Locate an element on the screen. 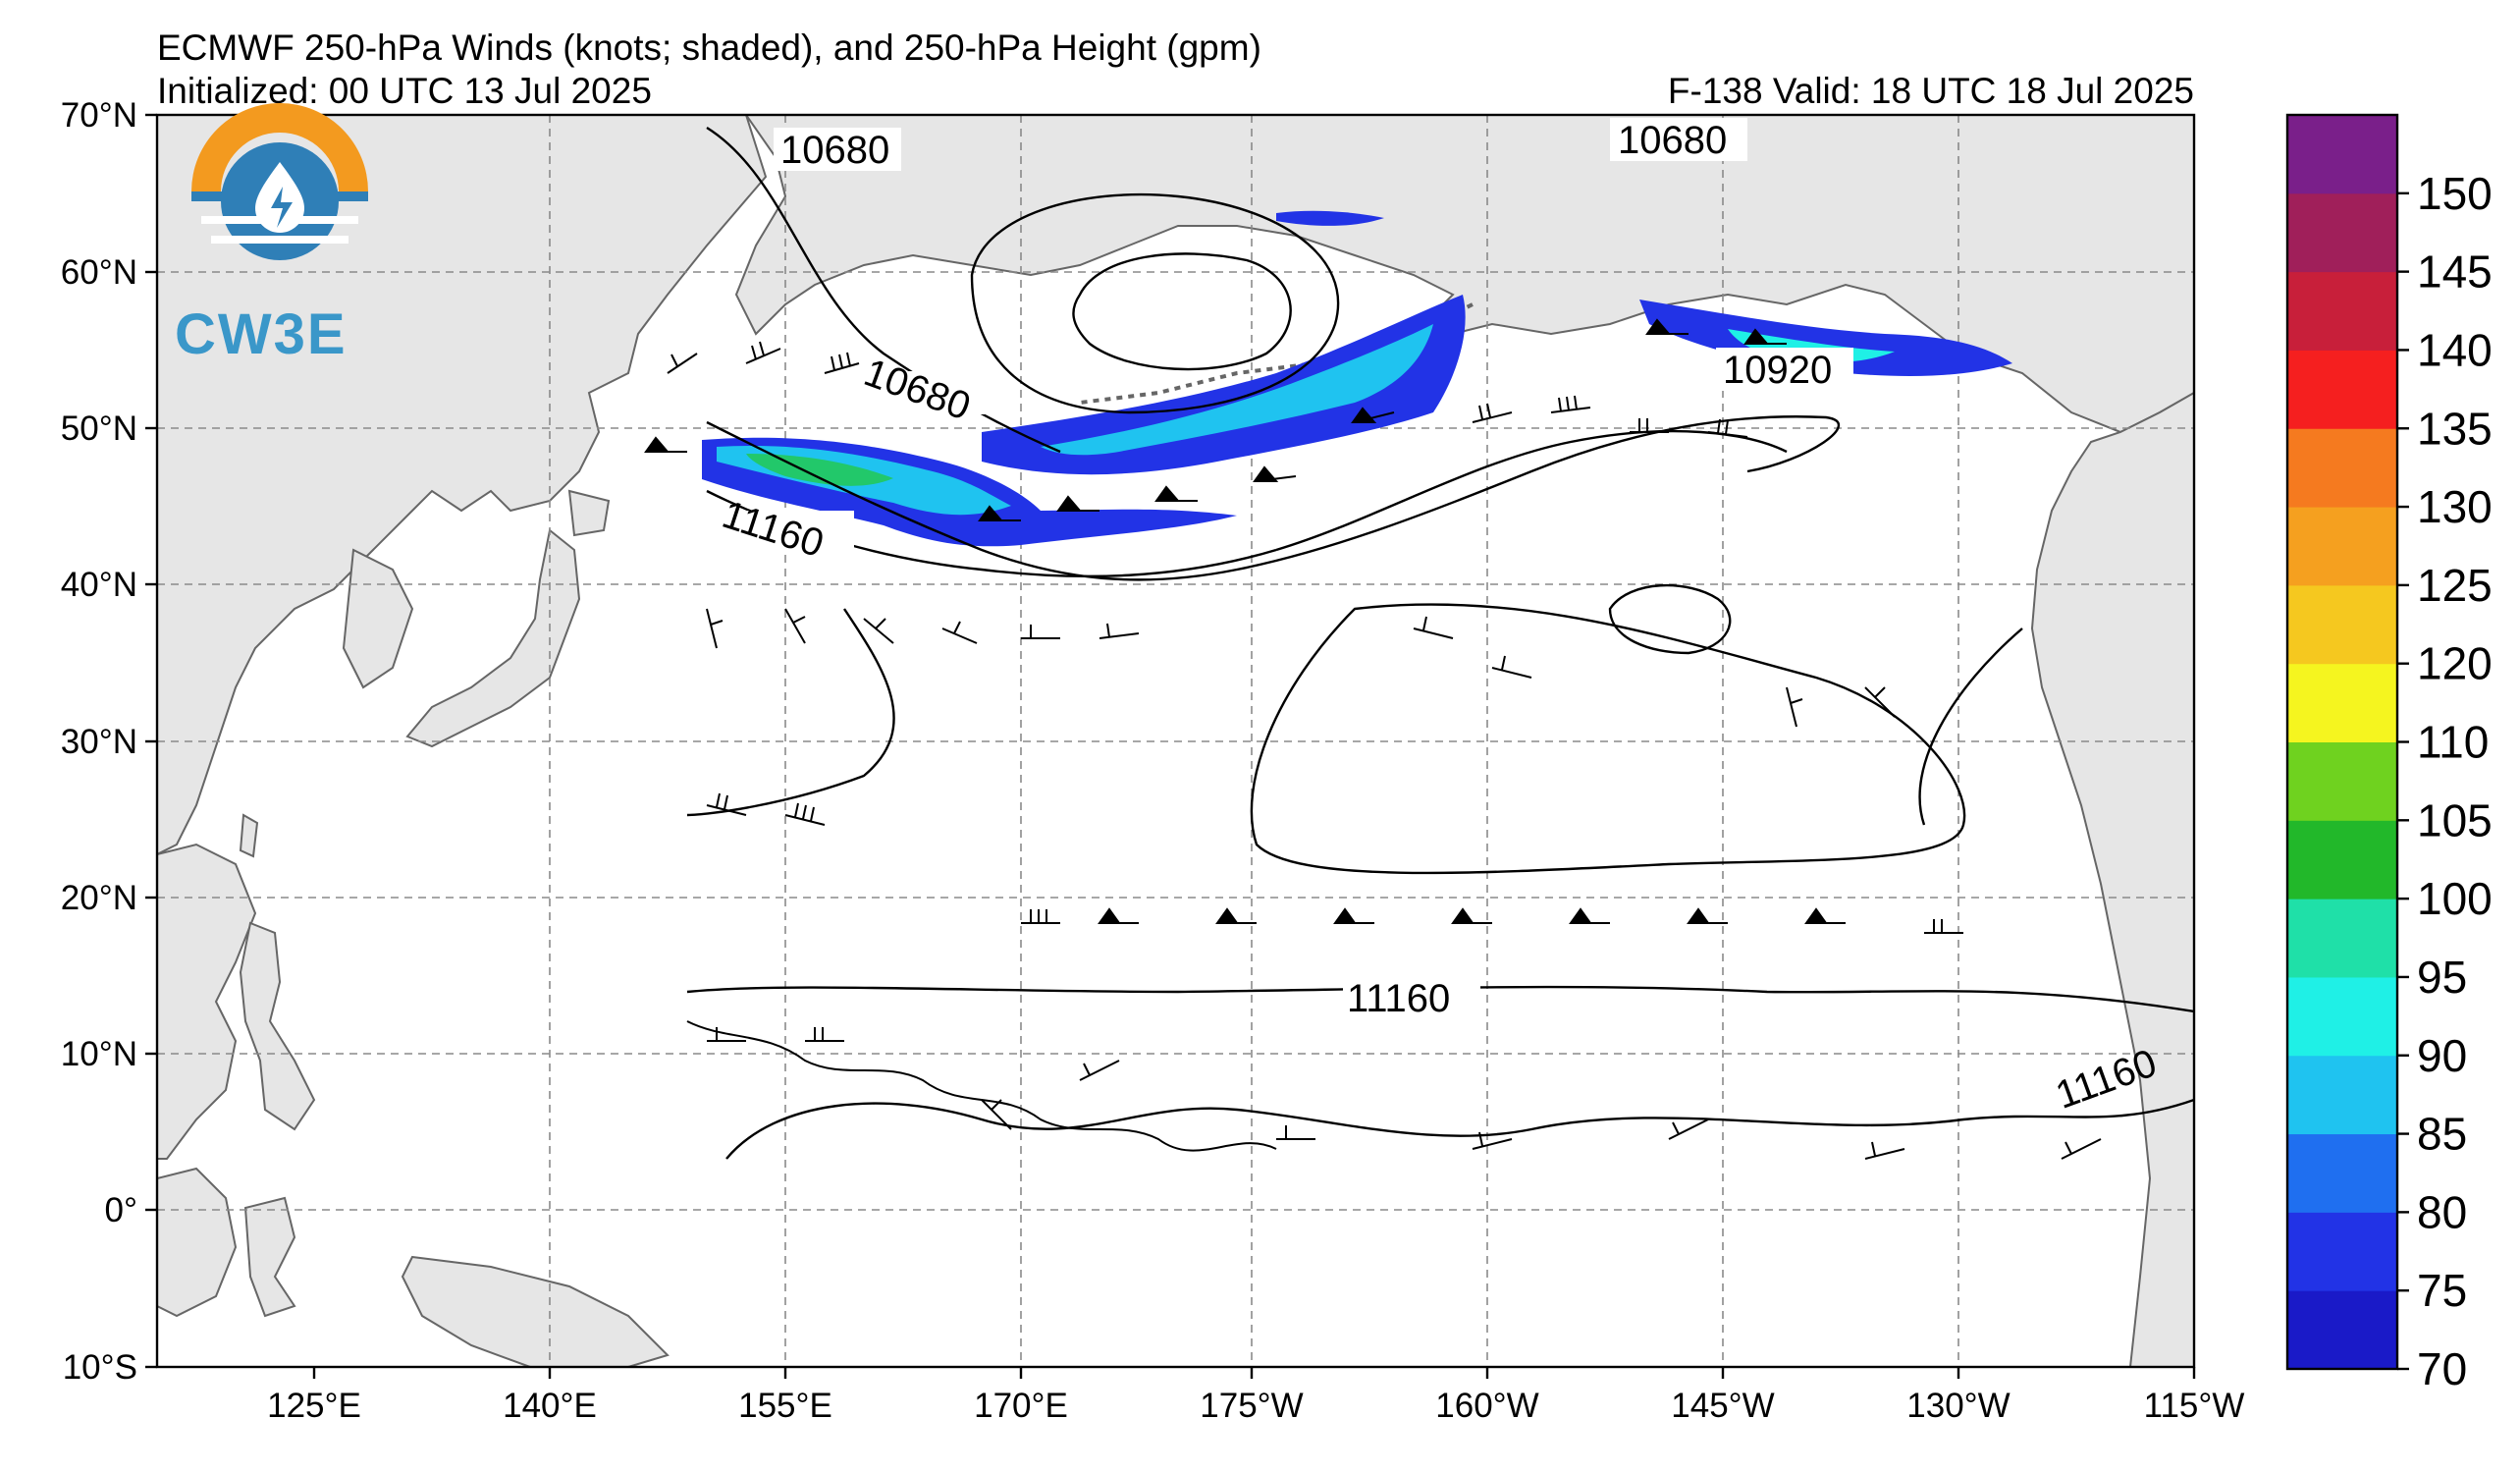  colorbar-label: 140 is located at coordinates (2455, 349).